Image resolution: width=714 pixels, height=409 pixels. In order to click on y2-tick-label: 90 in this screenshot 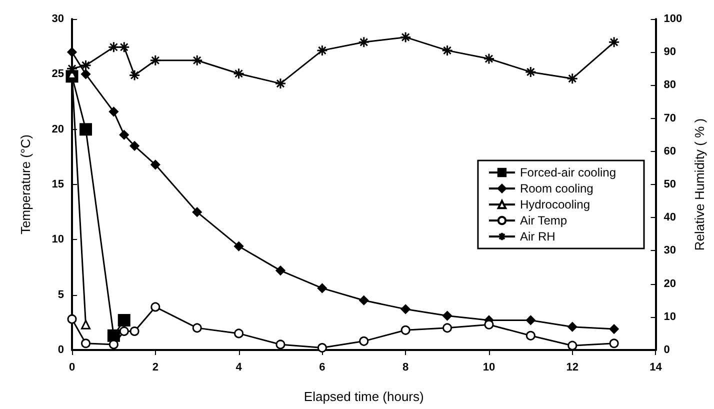, I will do `click(670, 52)`.